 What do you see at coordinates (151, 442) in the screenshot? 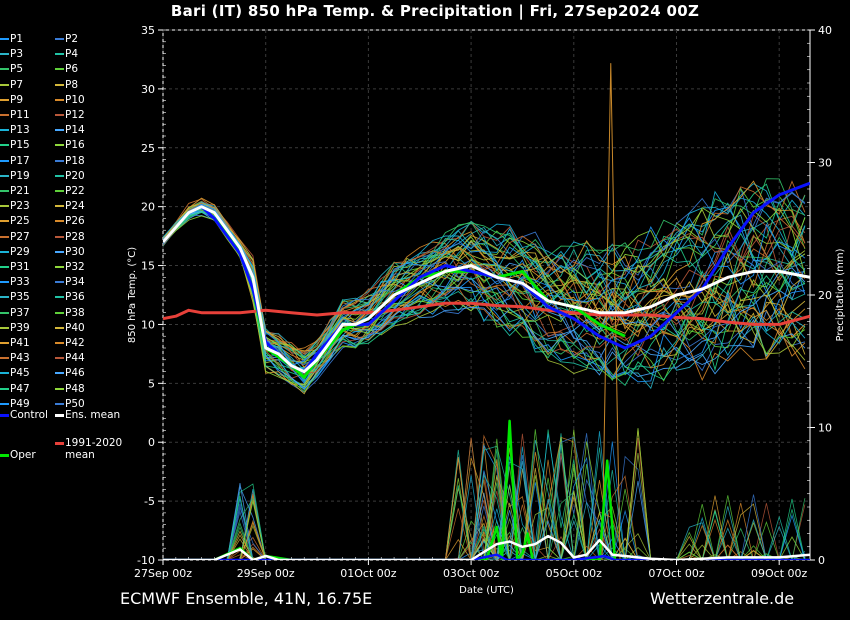
I see `y-tick-label-left: 0` at bounding box center [151, 442].